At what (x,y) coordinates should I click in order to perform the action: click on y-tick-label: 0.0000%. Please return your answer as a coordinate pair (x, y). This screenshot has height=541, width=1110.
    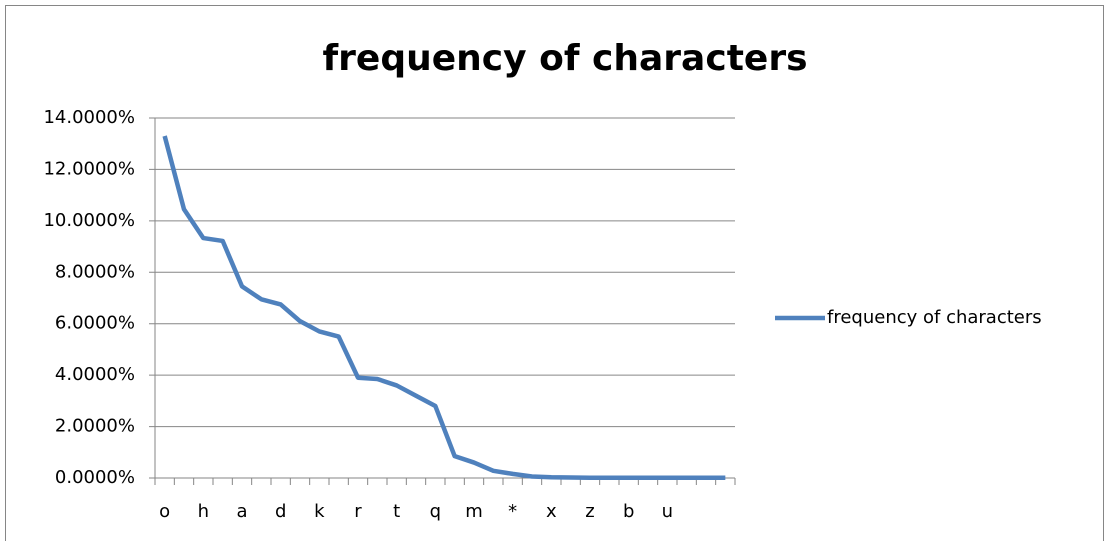
    Looking at the image, I should click on (95, 477).